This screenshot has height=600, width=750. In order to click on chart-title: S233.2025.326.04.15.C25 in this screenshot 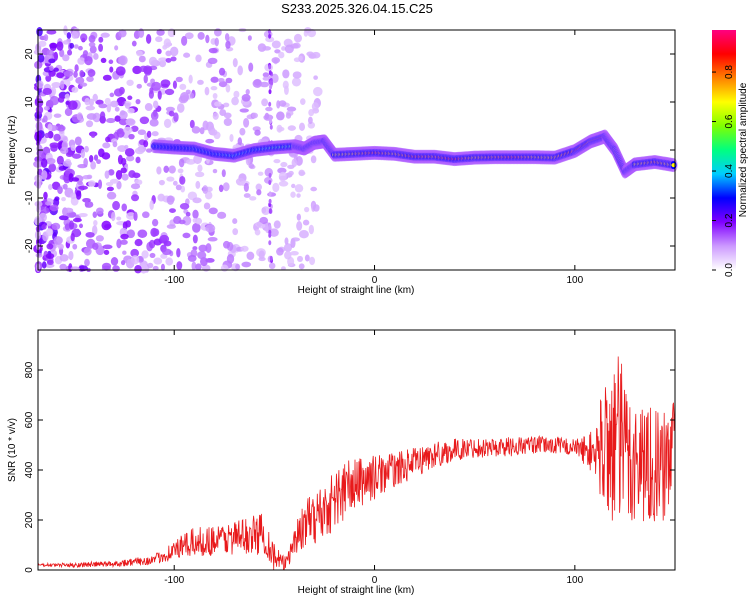, I will do `click(357, 8)`.